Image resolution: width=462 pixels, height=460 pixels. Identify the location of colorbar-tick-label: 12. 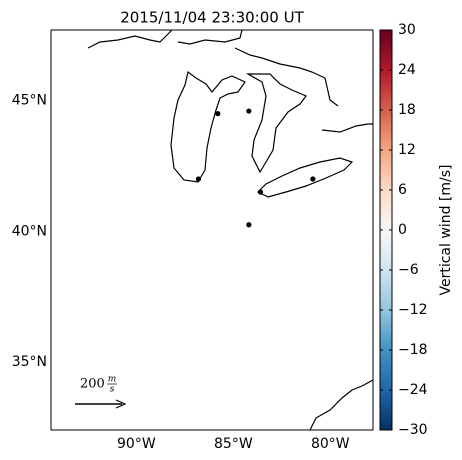
(407, 150).